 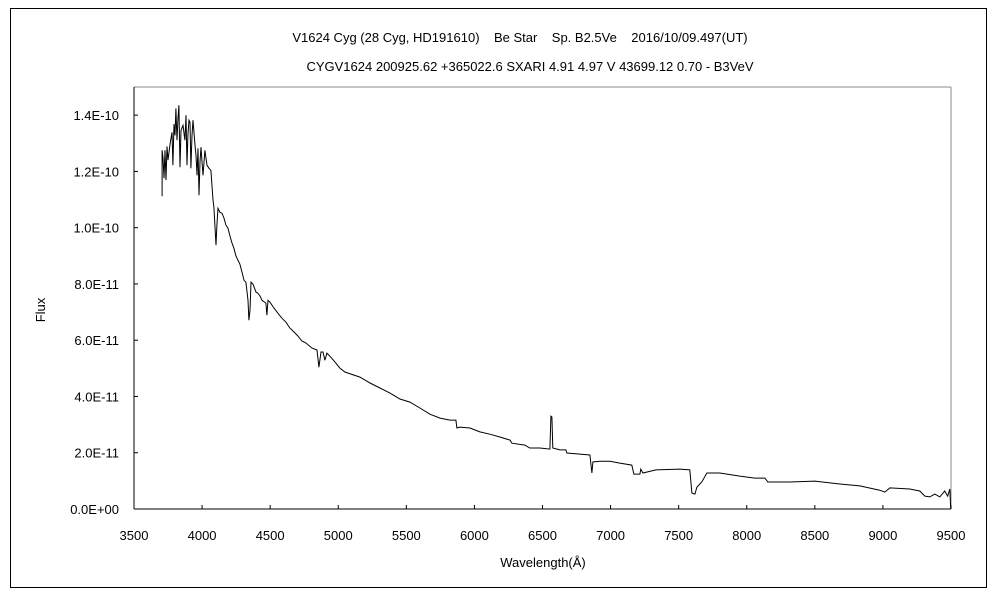 What do you see at coordinates (746, 535) in the screenshot?
I see `x-tick-label: 8000` at bounding box center [746, 535].